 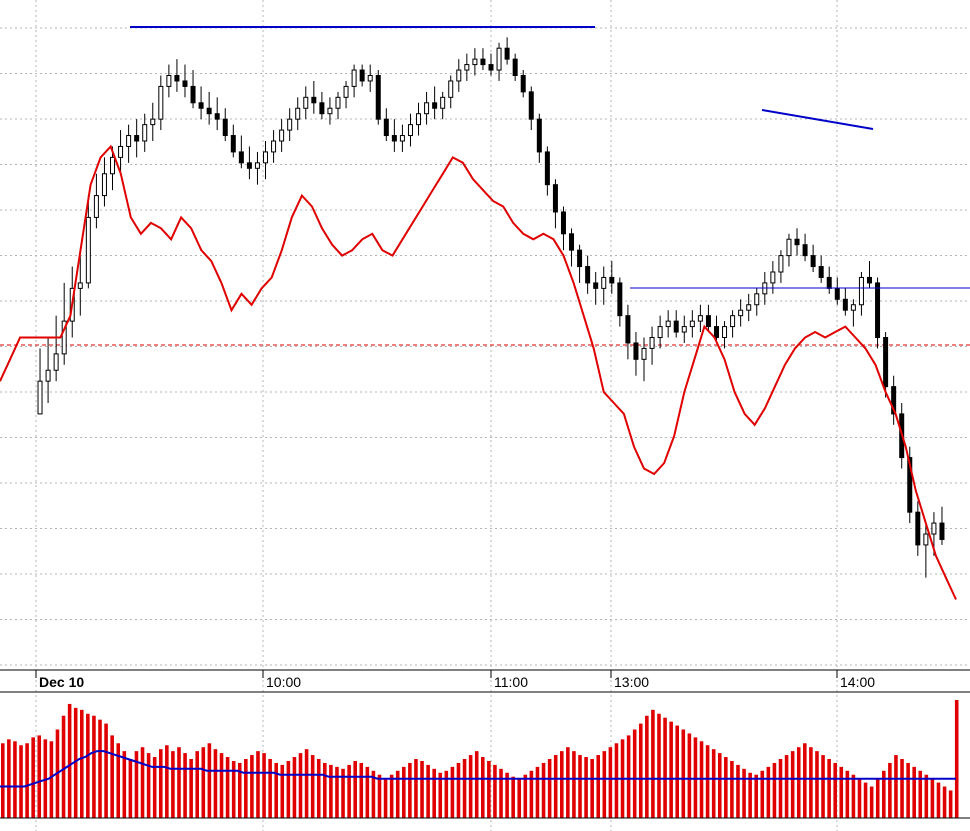 What do you see at coordinates (480, 759) in the screenshot?
I see `volume-bars` at bounding box center [480, 759].